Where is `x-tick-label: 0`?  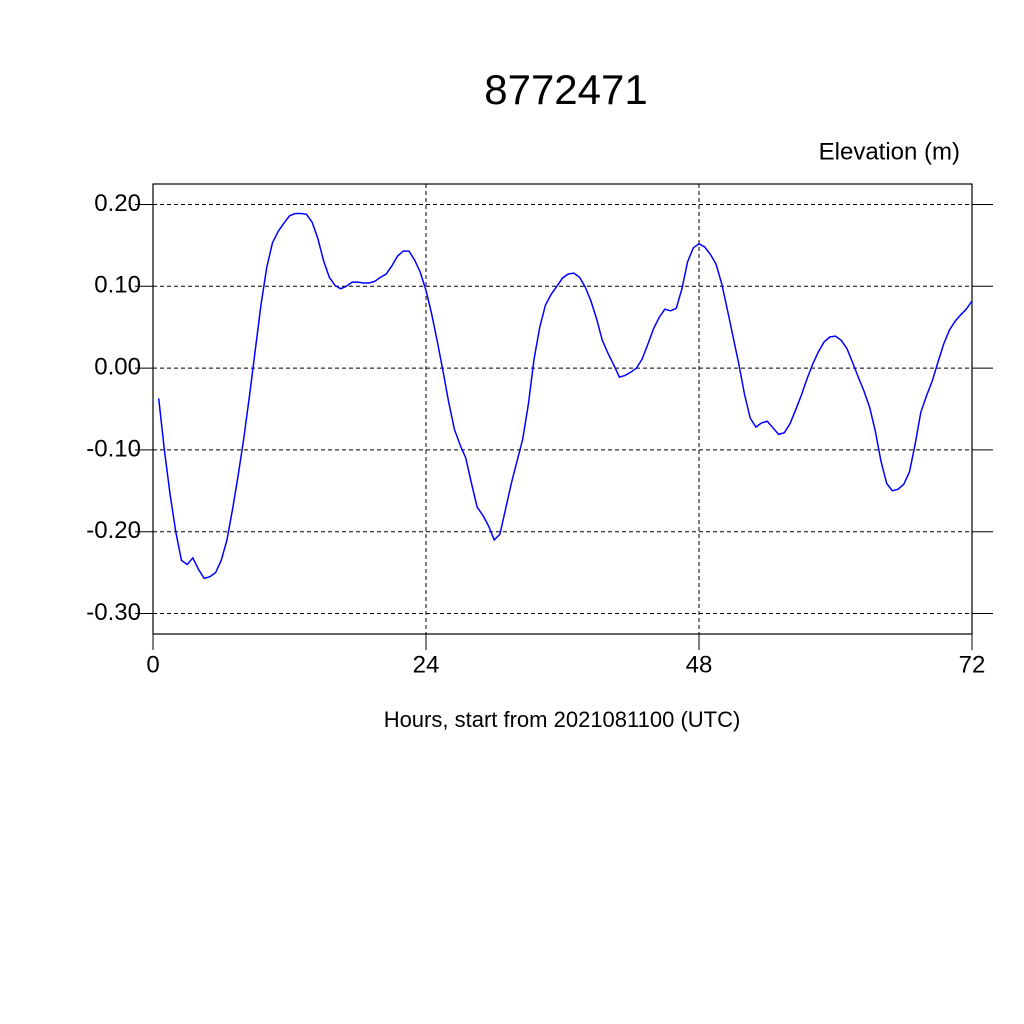 x-tick-label: 0 is located at coordinates (152, 664).